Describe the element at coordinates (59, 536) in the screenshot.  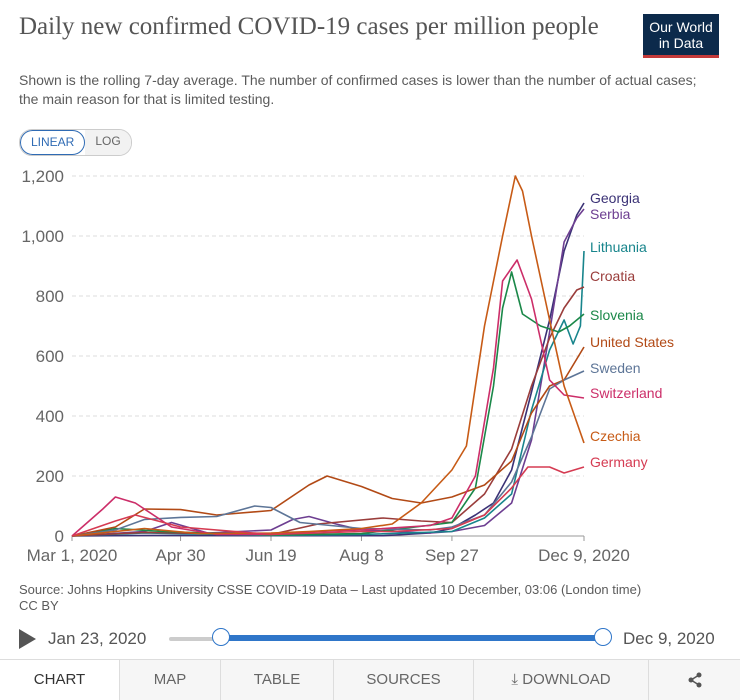
I see `y-tick-label: 0` at that location.